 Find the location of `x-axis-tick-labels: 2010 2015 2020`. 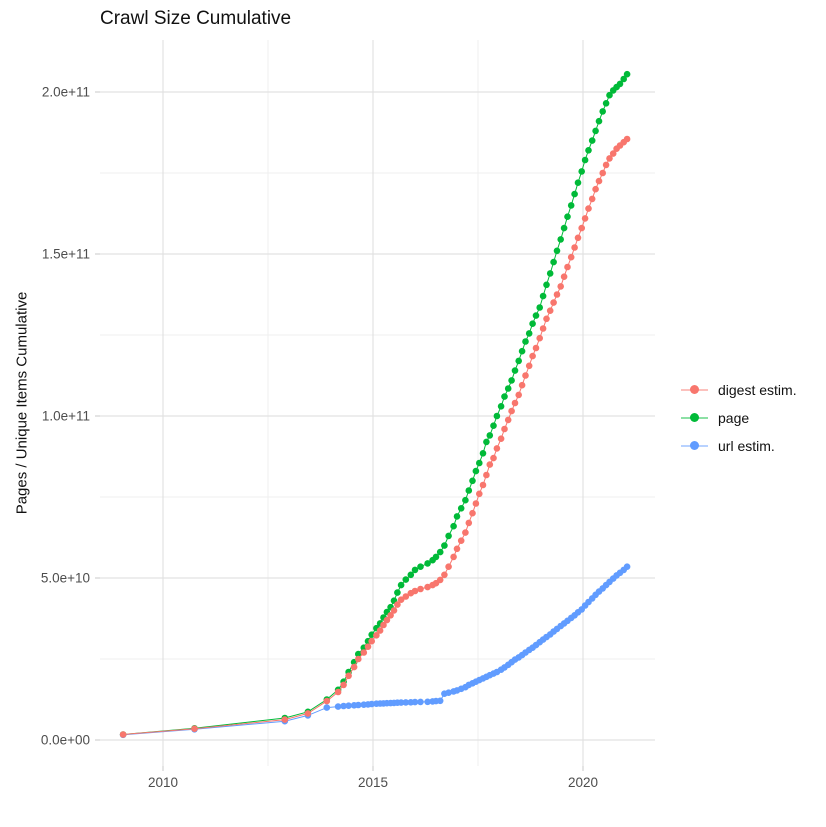

x-axis-tick-labels: 2010 2015 2020 is located at coordinates (373, 782).